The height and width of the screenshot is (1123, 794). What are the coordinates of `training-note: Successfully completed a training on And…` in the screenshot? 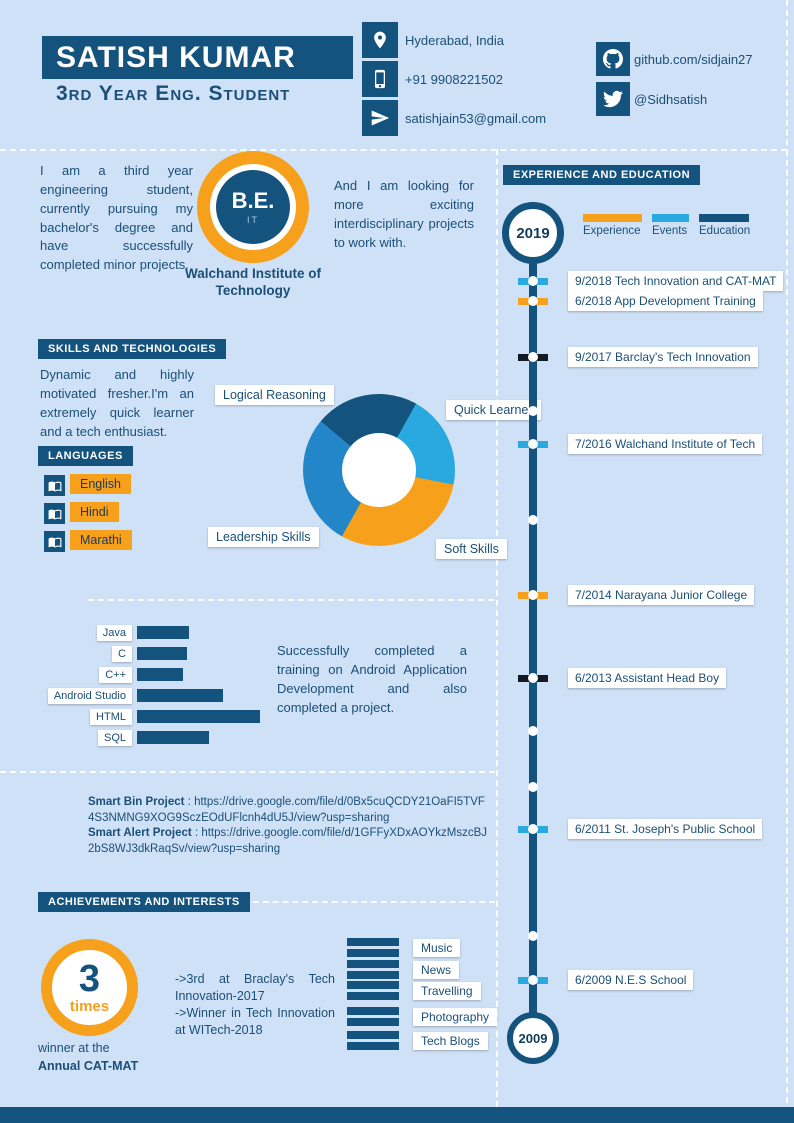 It's located at (372, 679).